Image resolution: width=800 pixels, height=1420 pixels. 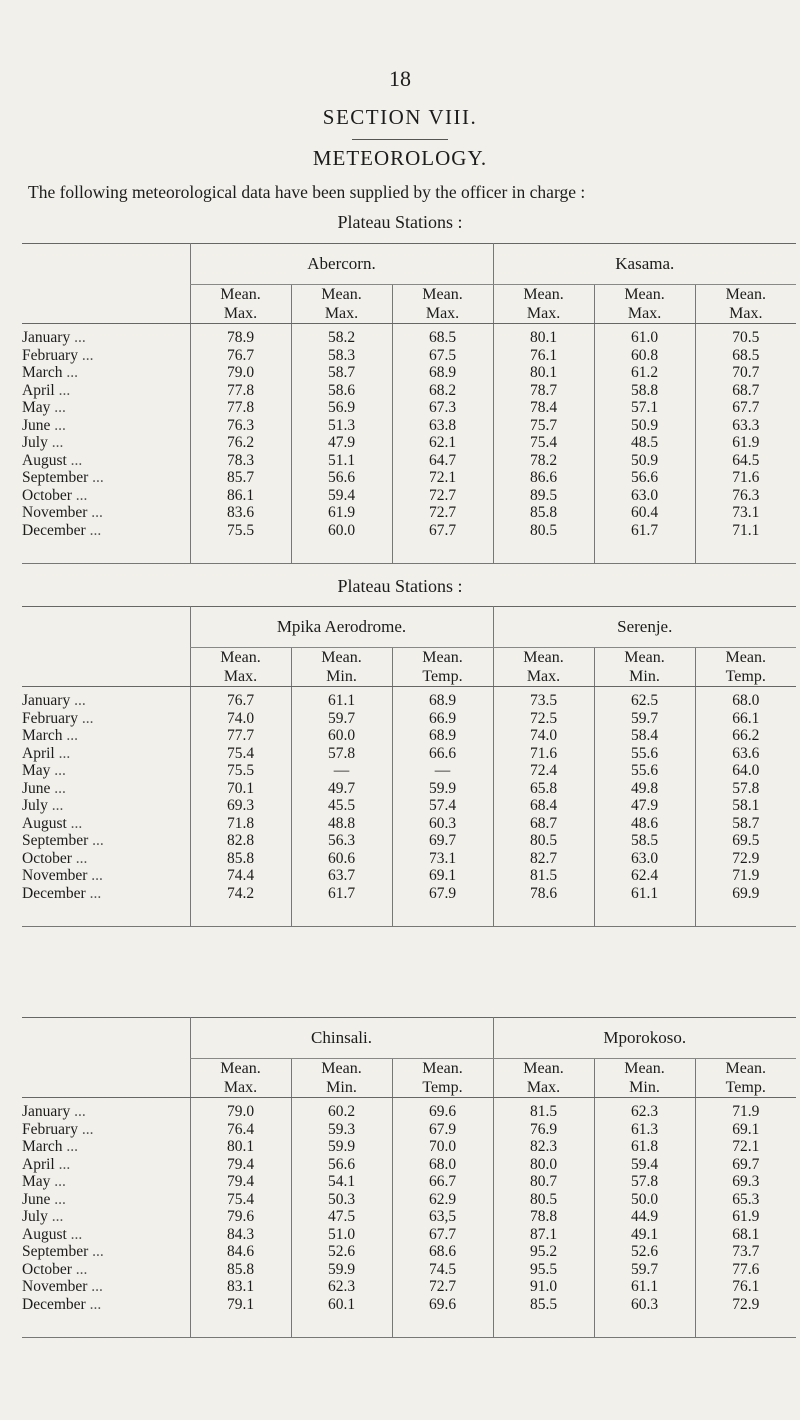 I want to click on table-row: March ... 79.0 58.7 68.9 80.1 61.2 70.7, so click(x=409, y=373).